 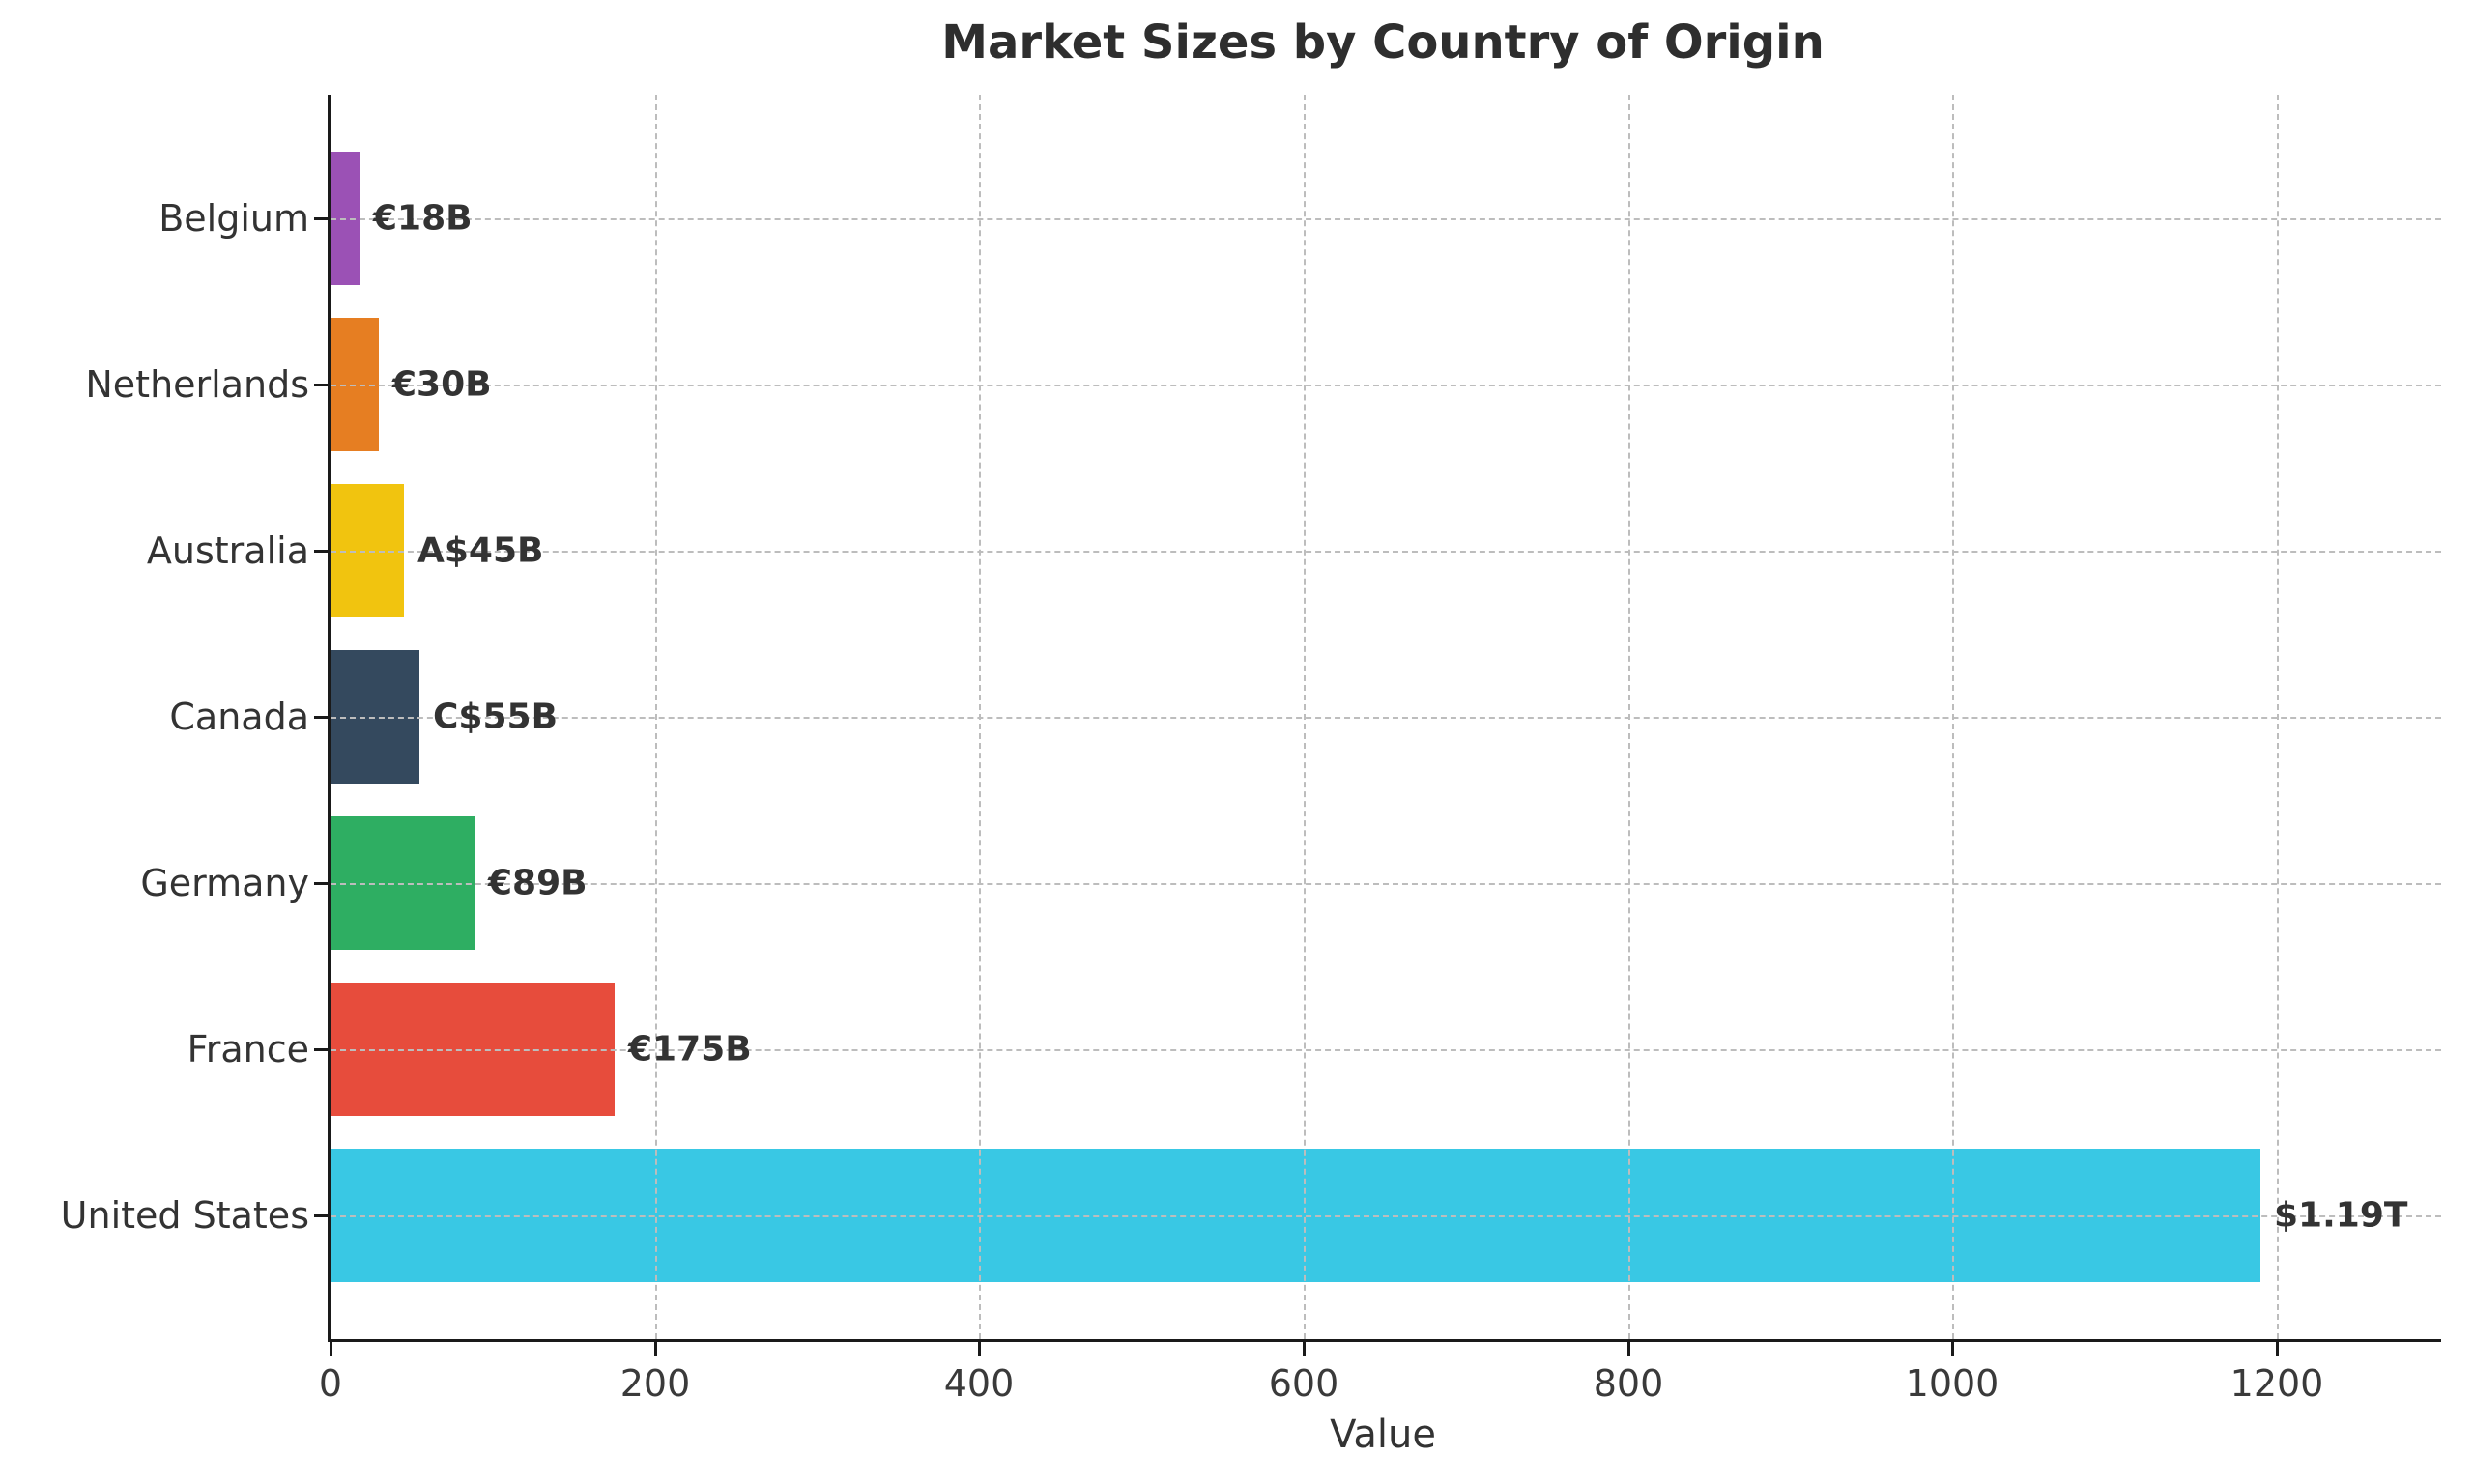 What do you see at coordinates (1386, 718) in the screenshot?
I see `gridline-y-canada` at bounding box center [1386, 718].